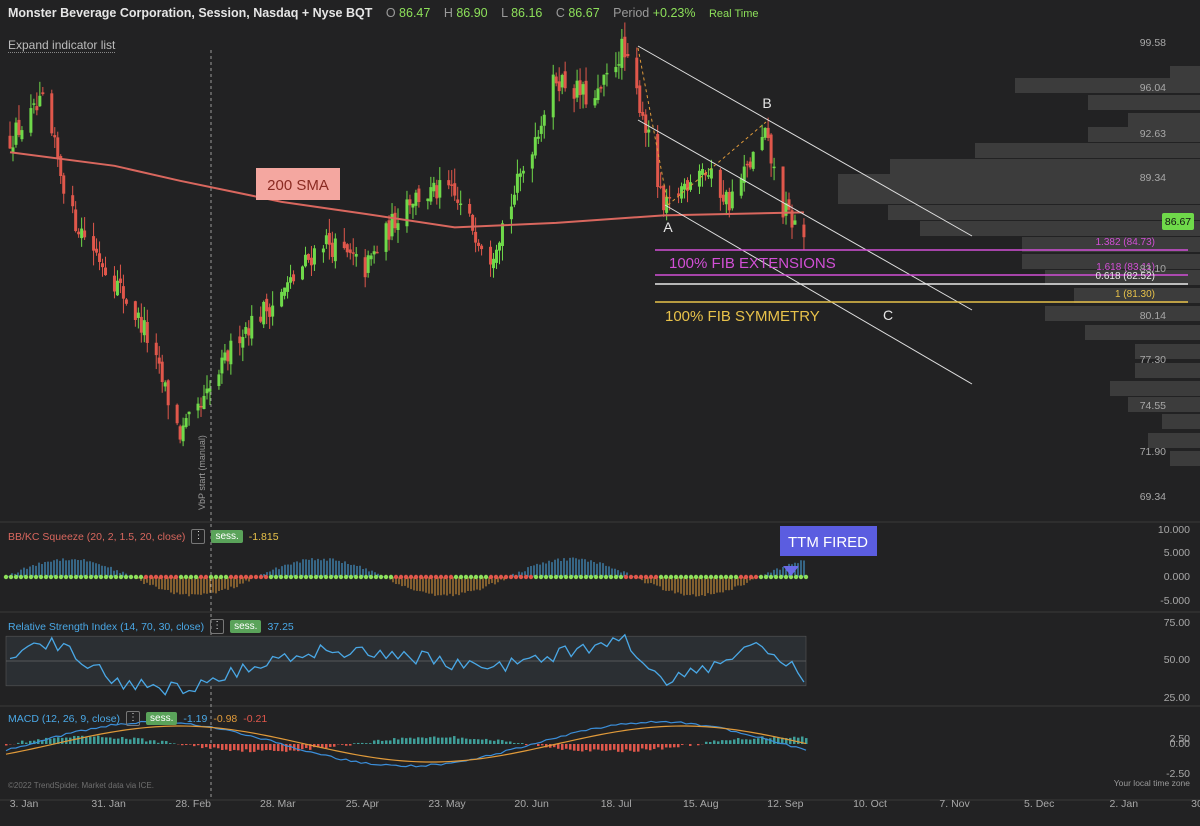  I want to click on x-axis-label: 28. Mar, so click(278, 804).